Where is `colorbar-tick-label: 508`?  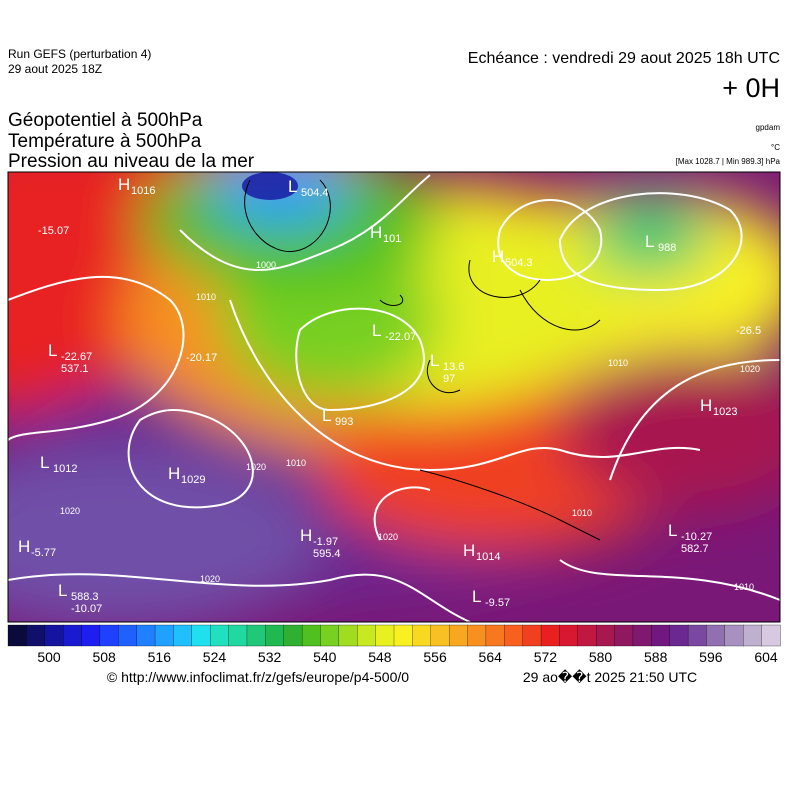 colorbar-tick-label: 508 is located at coordinates (104, 657).